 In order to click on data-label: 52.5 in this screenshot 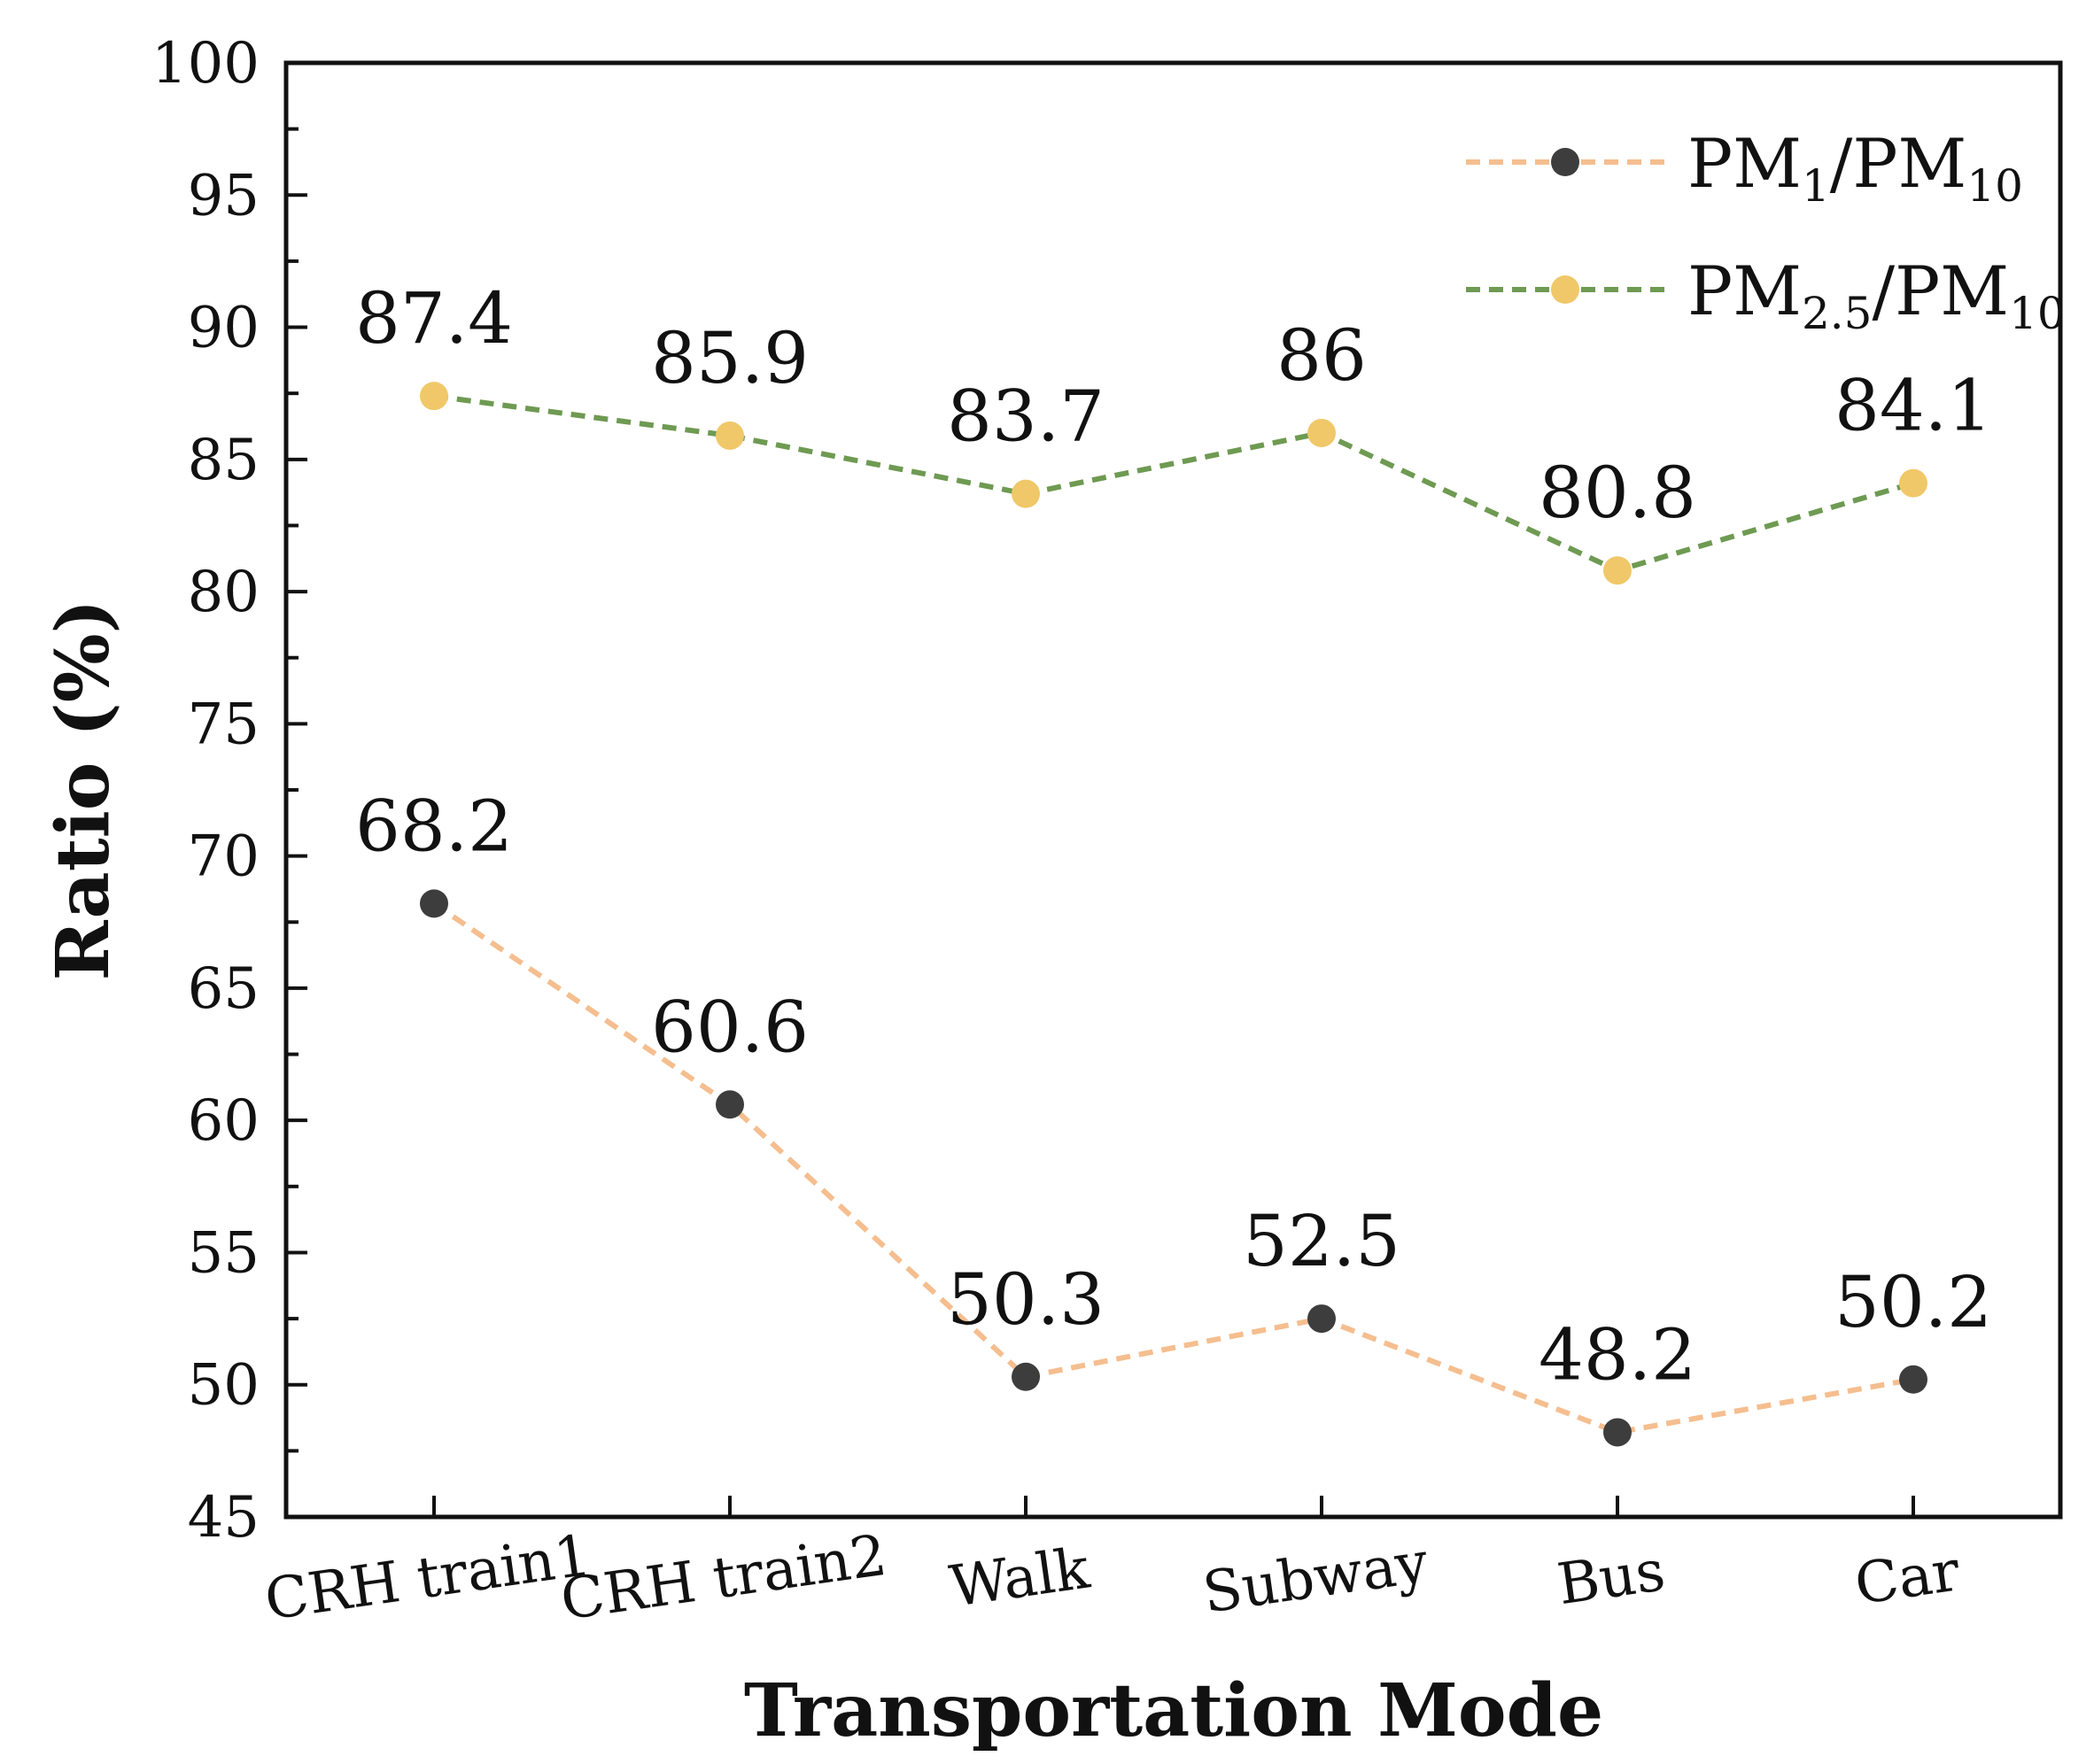, I will do `click(1321, 1241)`.